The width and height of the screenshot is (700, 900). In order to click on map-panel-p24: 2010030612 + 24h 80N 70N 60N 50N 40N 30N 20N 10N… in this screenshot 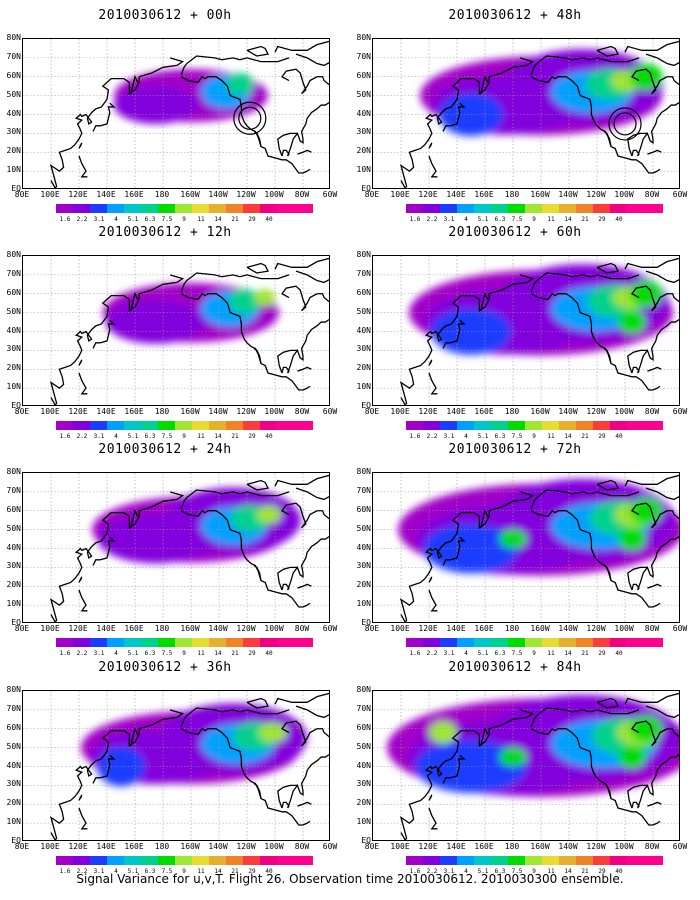, I will do `click(169, 549)`.